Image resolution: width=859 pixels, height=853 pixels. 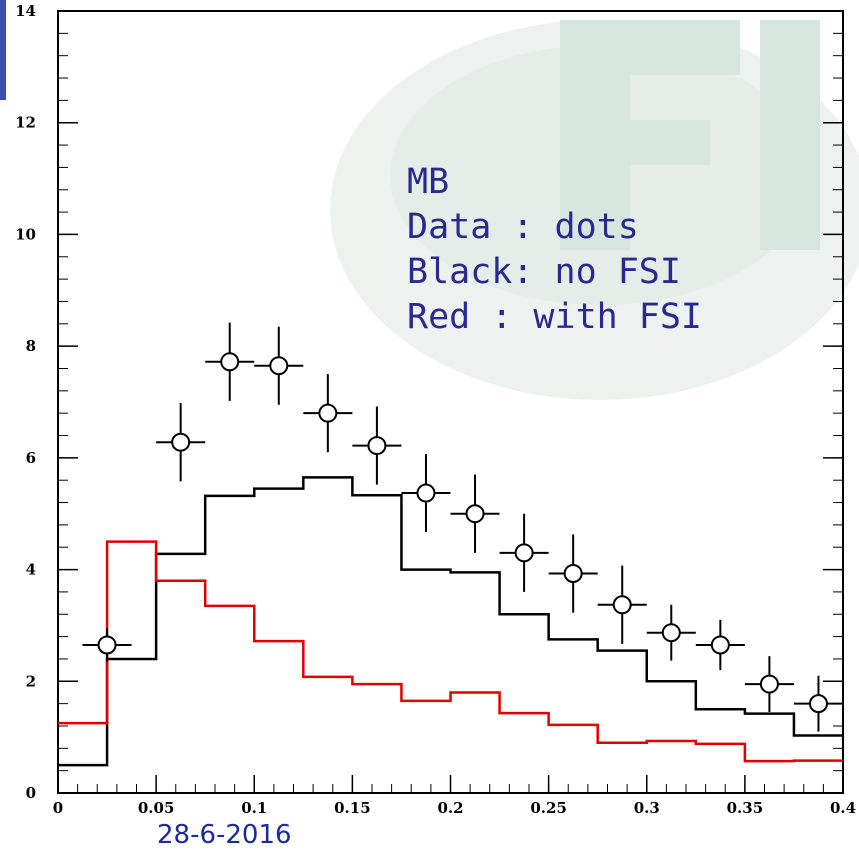 What do you see at coordinates (450, 808) in the screenshot?
I see `x-tick-label: 0.2` at bounding box center [450, 808].